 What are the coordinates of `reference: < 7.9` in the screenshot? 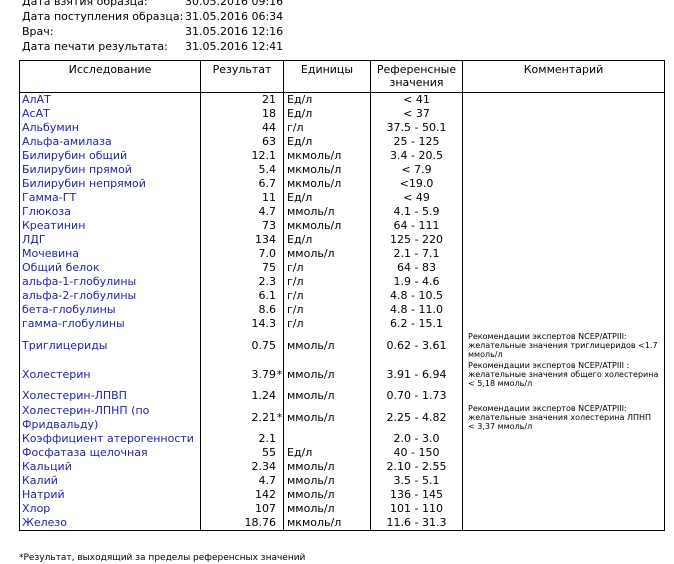 It's located at (416, 170).